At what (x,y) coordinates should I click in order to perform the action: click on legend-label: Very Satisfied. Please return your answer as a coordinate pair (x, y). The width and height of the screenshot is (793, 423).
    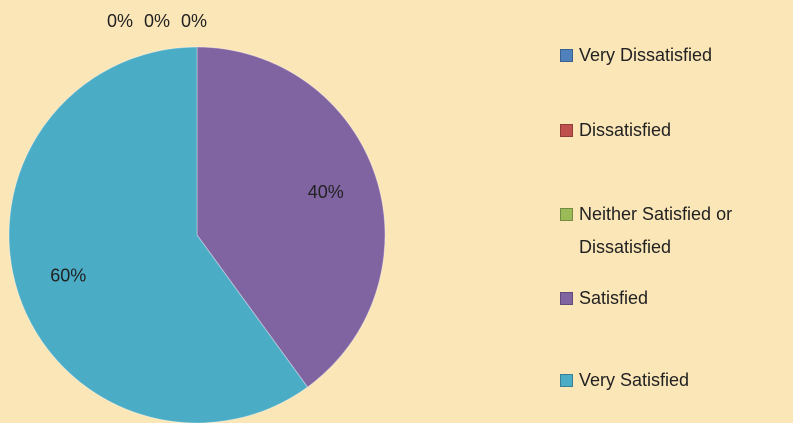
    Looking at the image, I should click on (634, 380).